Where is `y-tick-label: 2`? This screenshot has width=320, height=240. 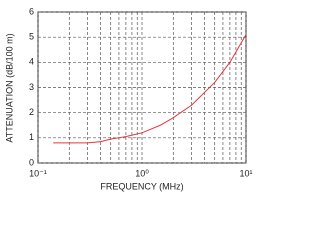 y-tick-label: 2 is located at coordinates (31, 112).